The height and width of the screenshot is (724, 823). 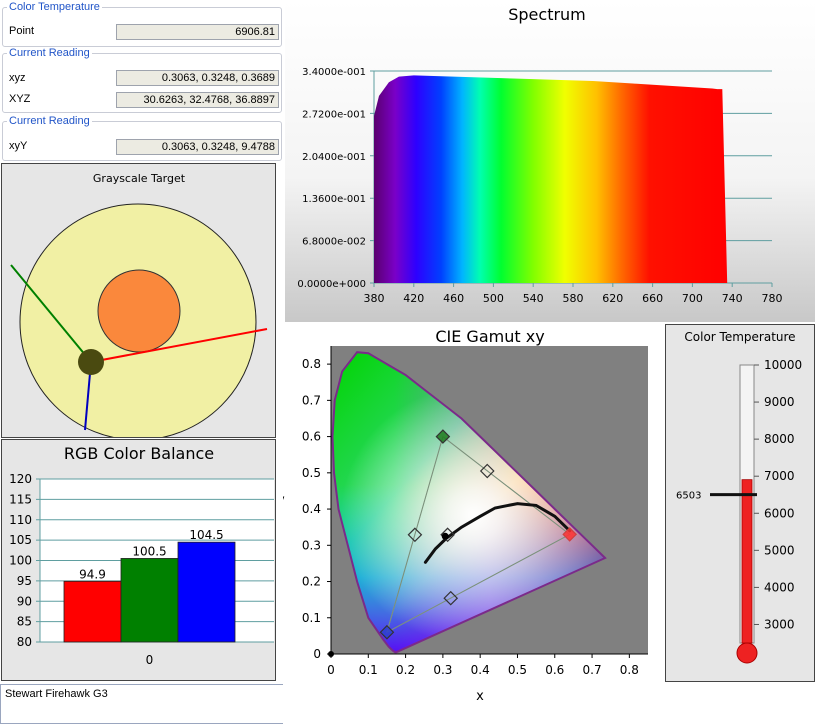 I want to click on cie-xtick-label: 0.1, so click(x=368, y=670).